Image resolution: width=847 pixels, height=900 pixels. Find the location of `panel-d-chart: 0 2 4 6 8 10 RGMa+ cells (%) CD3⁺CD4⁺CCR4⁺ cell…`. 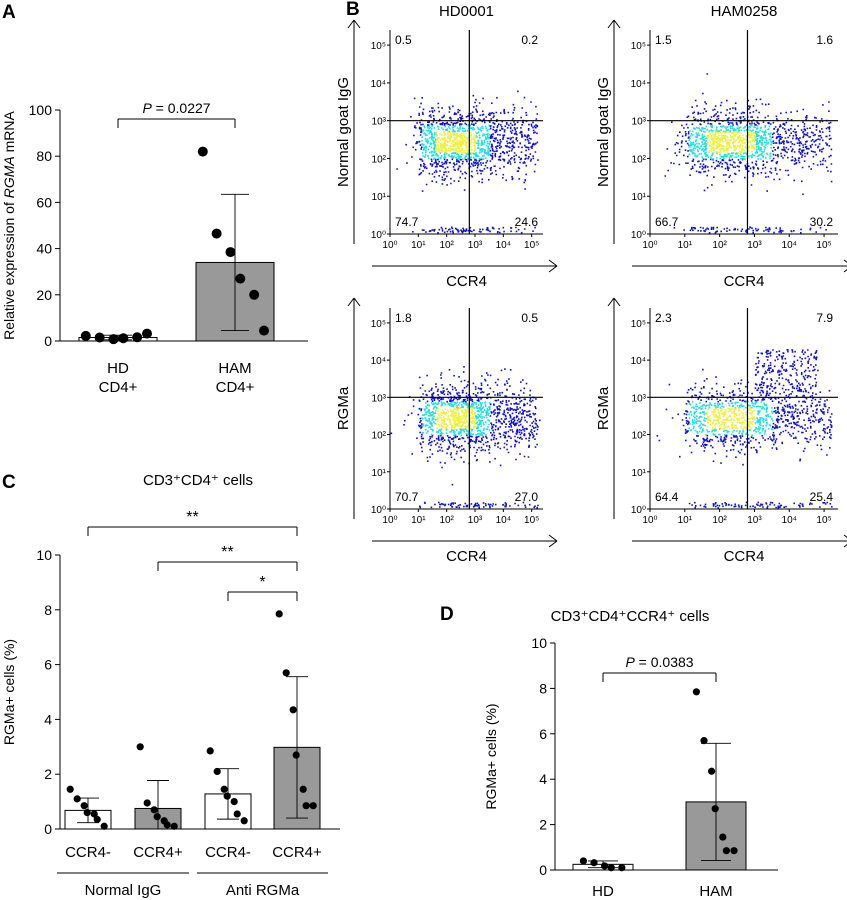

panel-d-chart: 0 2 4 6 8 10 RGMa+ cells (%) CD3⁺CD4⁺CCR4⁺ cell… is located at coordinates (630, 754).